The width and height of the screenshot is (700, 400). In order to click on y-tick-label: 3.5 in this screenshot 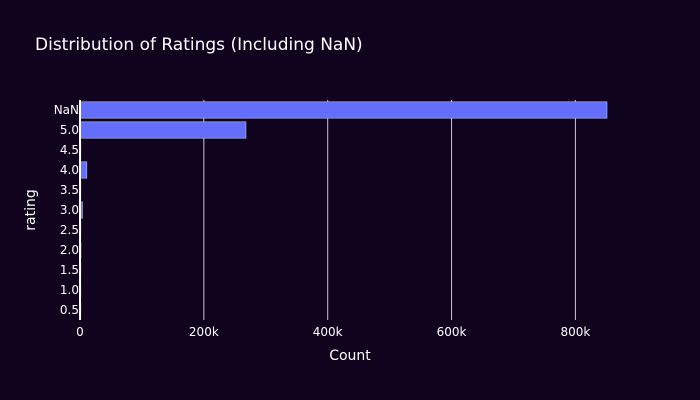, I will do `click(69, 190)`.